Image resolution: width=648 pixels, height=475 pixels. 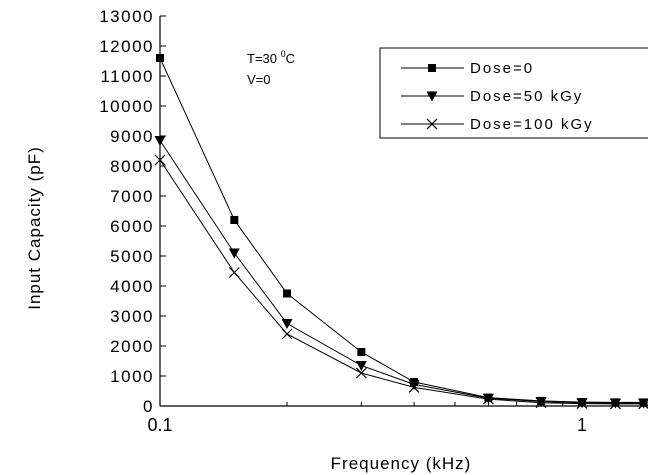 I want to click on y-tick-label: 12000, so click(x=126, y=46).